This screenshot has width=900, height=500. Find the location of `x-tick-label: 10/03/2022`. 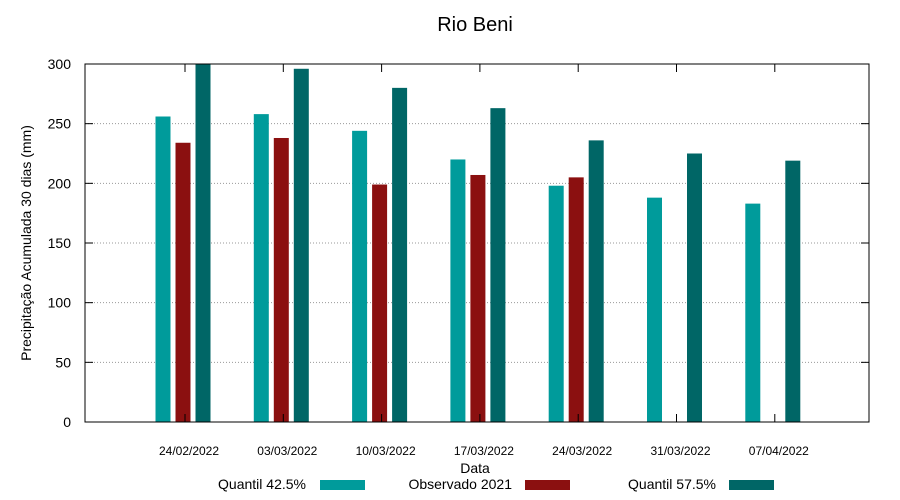

x-tick-label: 10/03/2022 is located at coordinates (386, 451).